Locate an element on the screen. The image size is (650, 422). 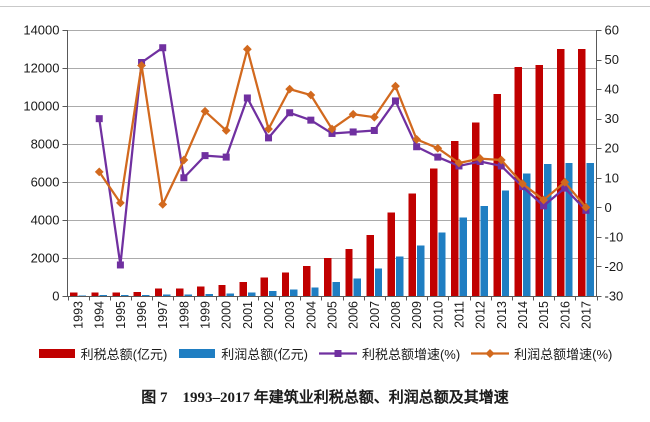
year-label: 2004 is located at coordinates (311, 315).